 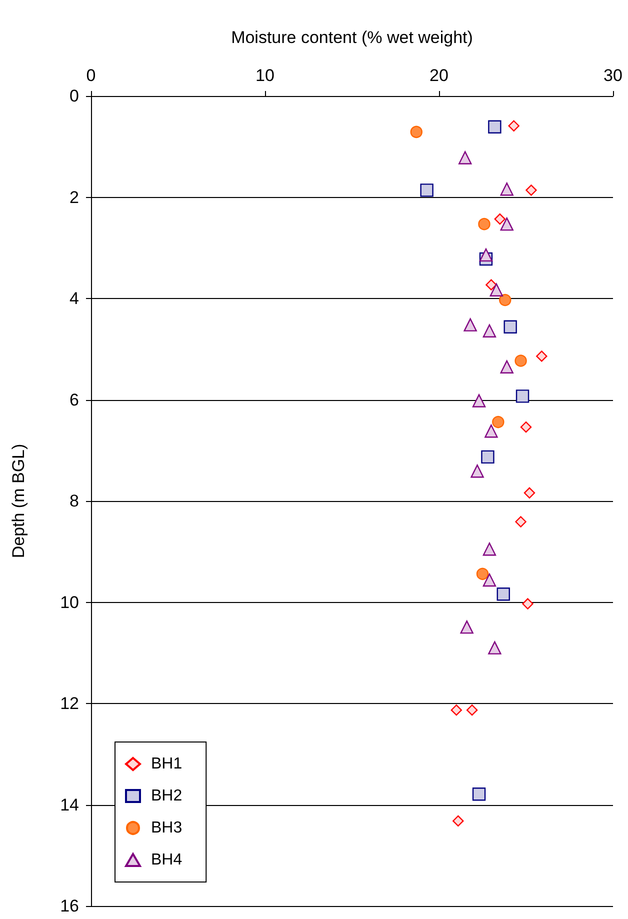 I want to click on y-tick-label: 10, so click(x=69, y=602).